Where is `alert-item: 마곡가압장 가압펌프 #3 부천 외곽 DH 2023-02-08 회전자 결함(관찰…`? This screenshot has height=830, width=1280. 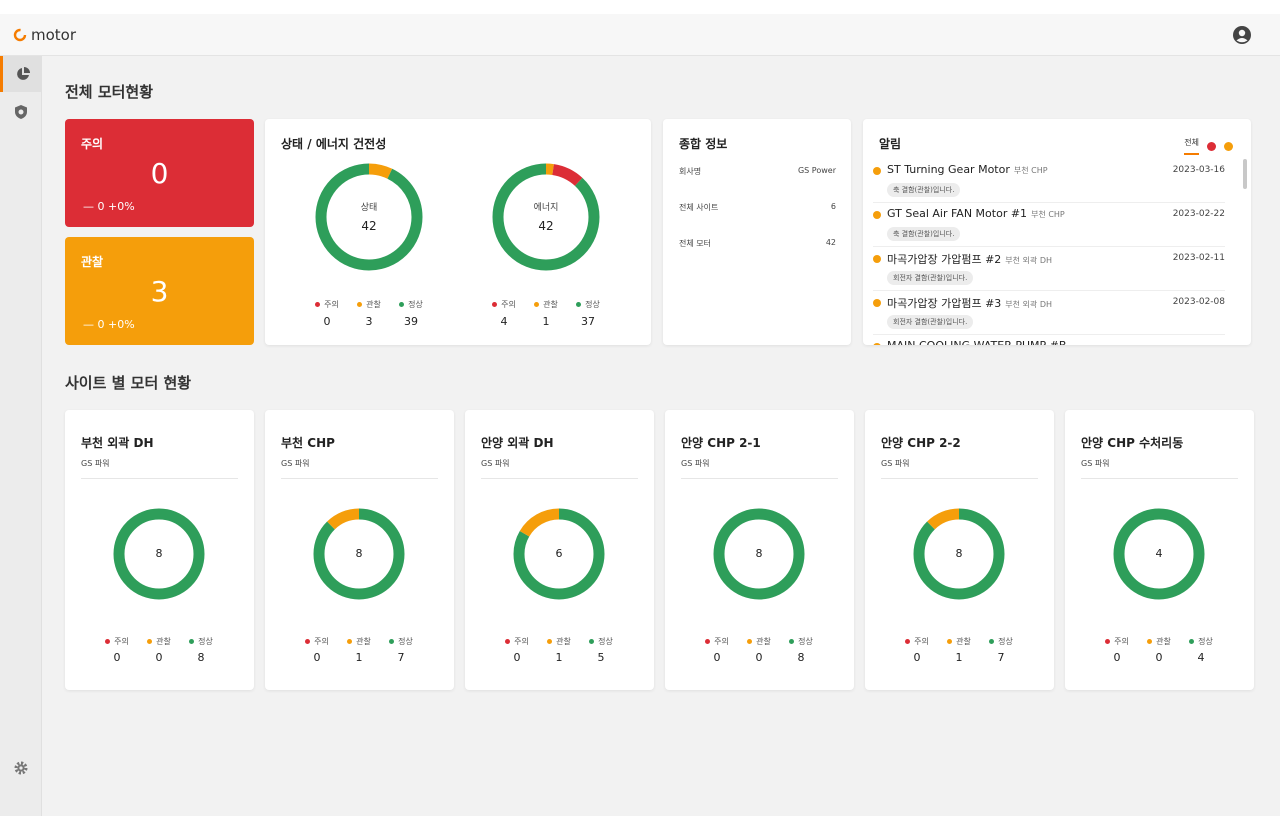 alert-item: 마곡가압장 가압펌프 #3 부천 외곽 DH 2023-02-08 회전자 결함(관찰… is located at coordinates (1049, 313).